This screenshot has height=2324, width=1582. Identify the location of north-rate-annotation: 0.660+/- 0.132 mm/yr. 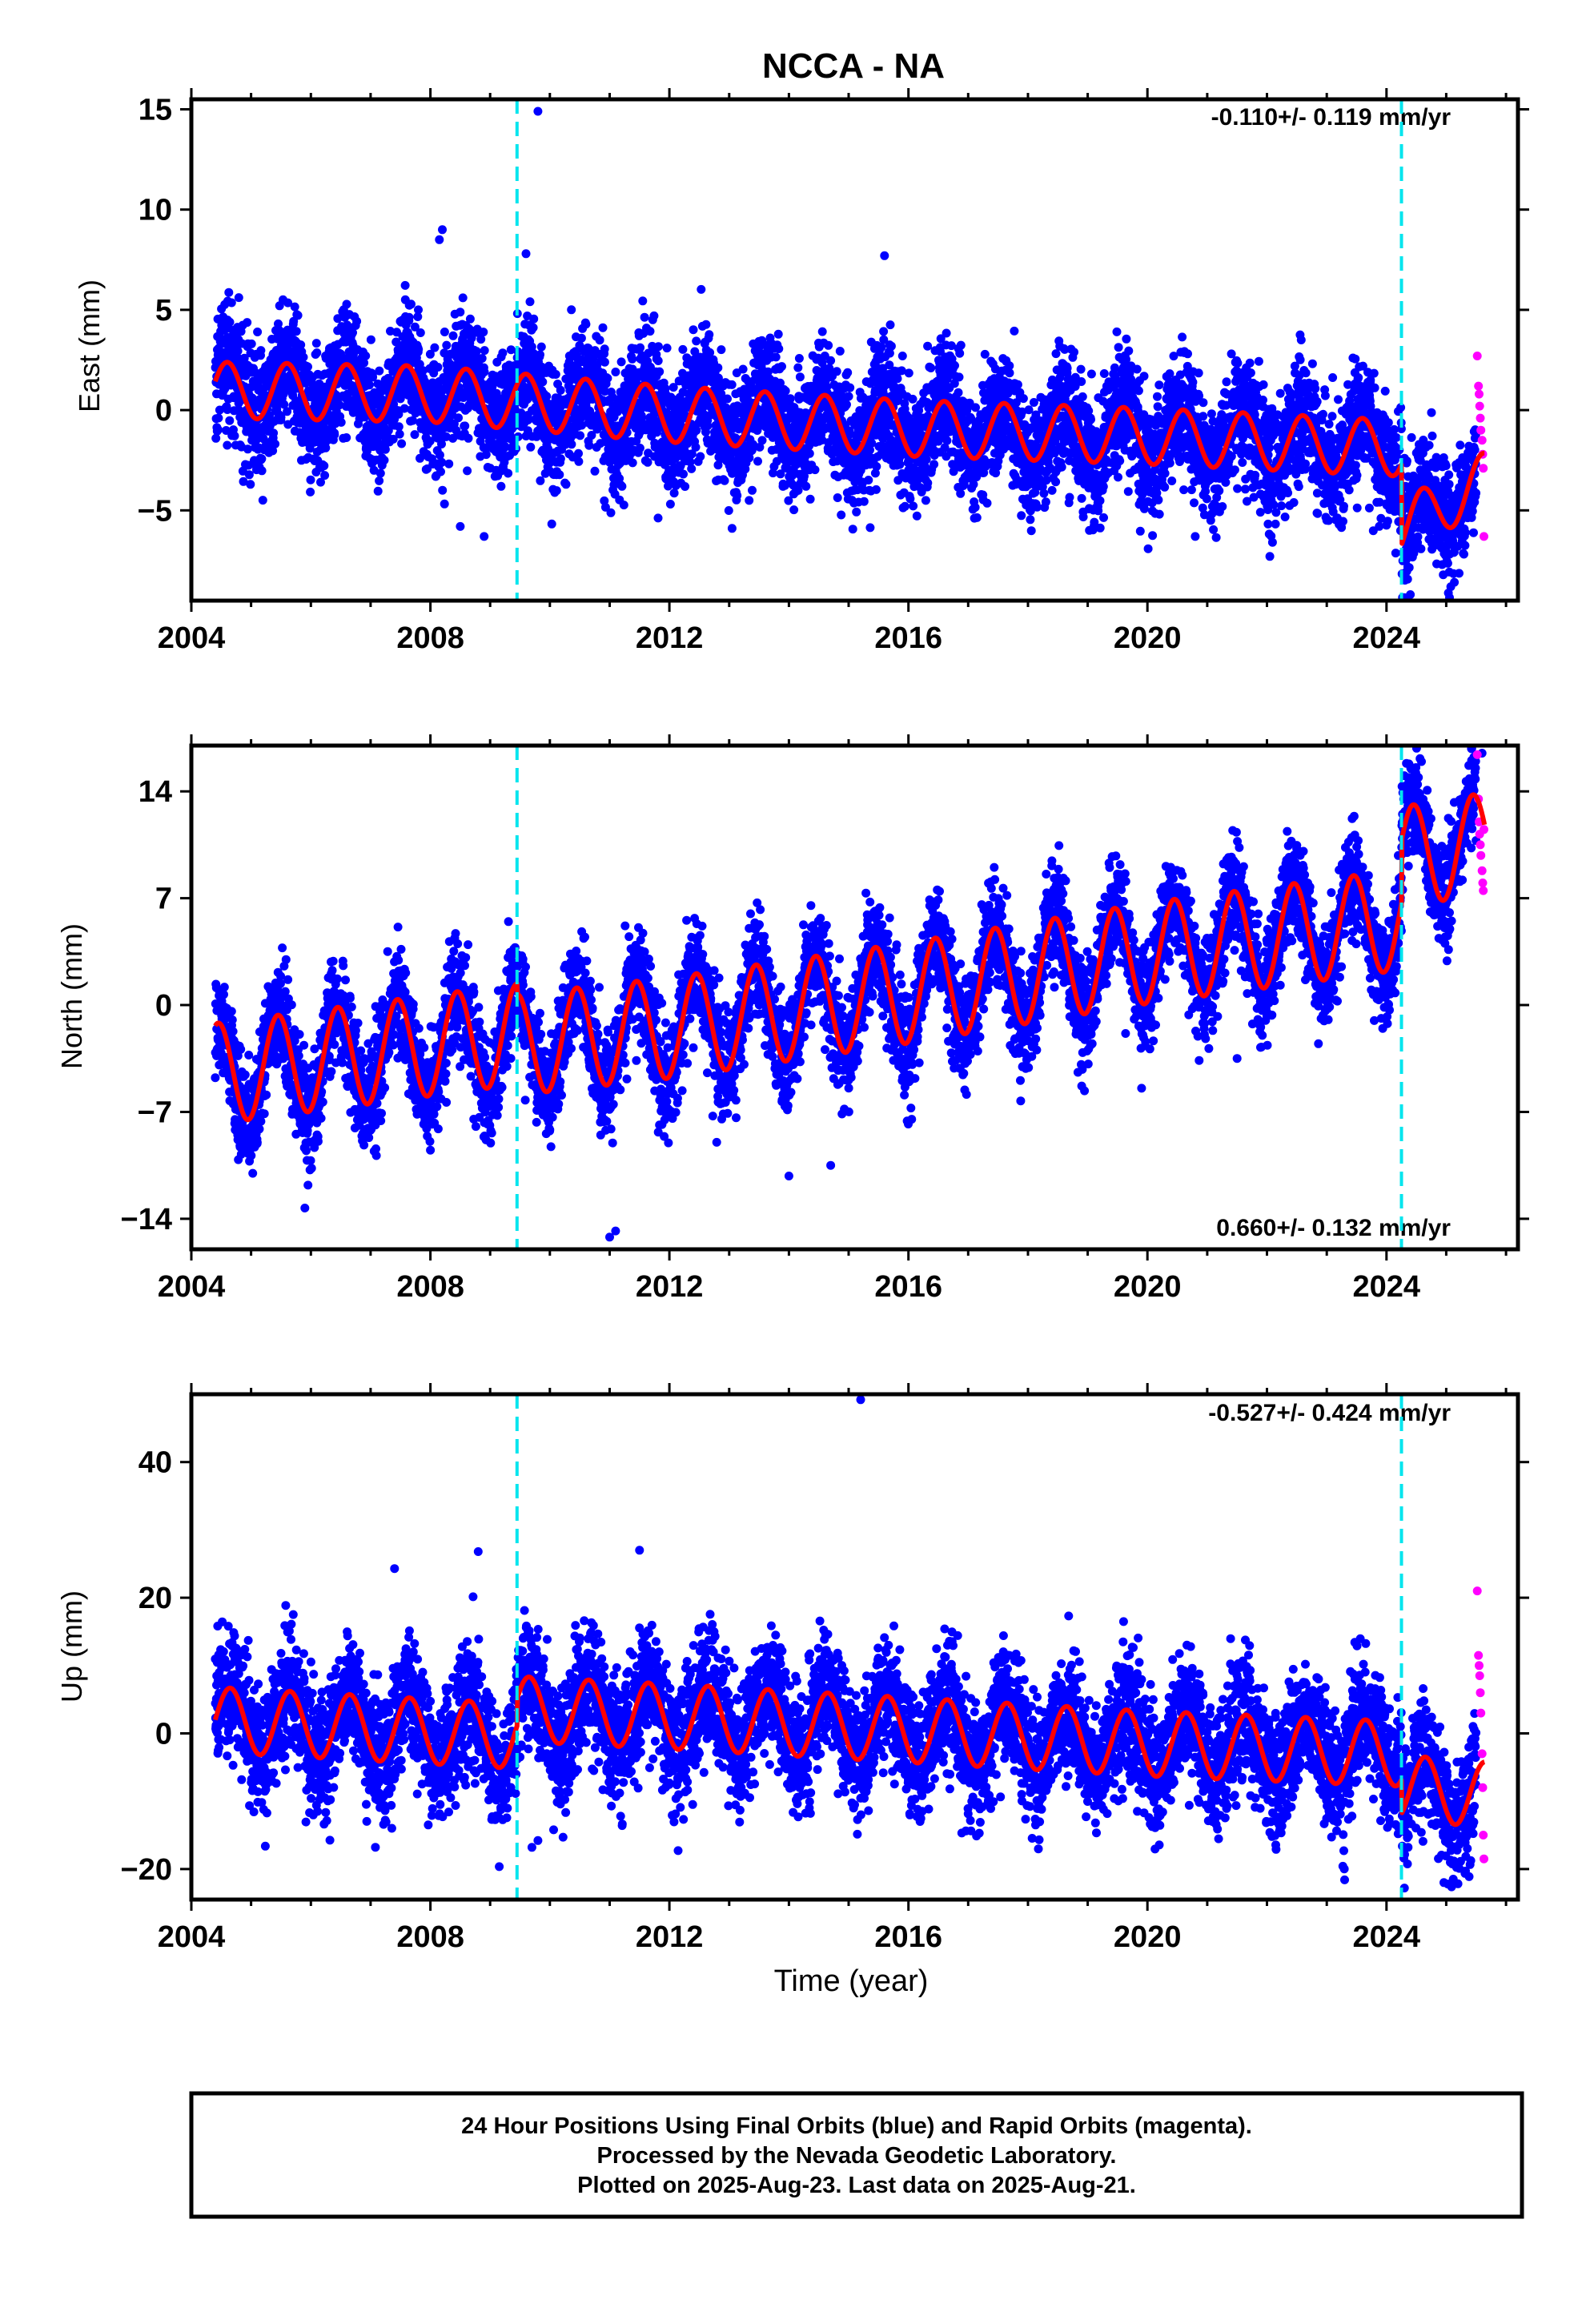
(1333, 1228).